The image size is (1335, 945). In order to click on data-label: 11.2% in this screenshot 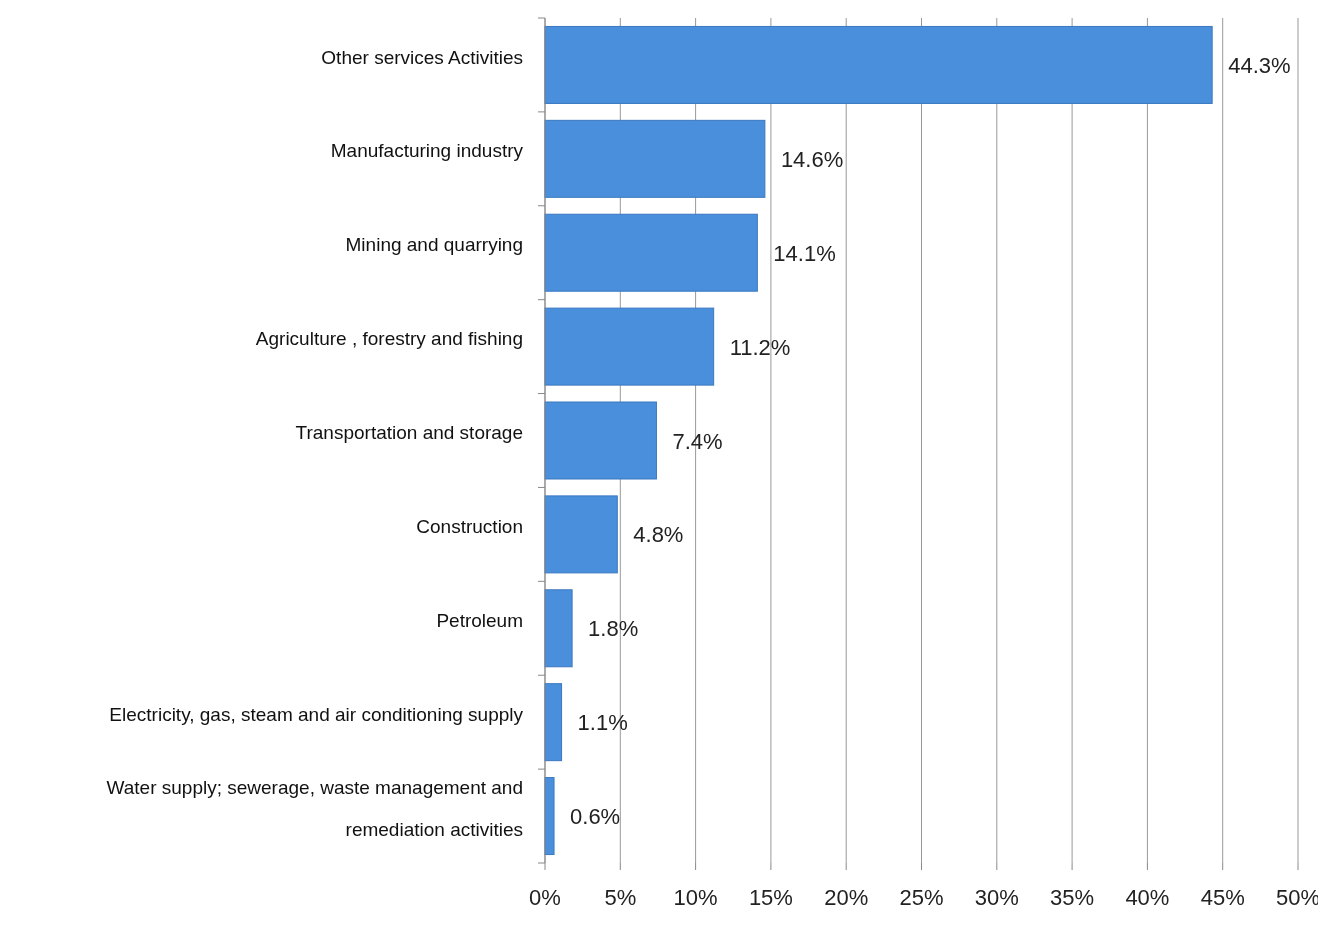, I will do `click(760, 347)`.